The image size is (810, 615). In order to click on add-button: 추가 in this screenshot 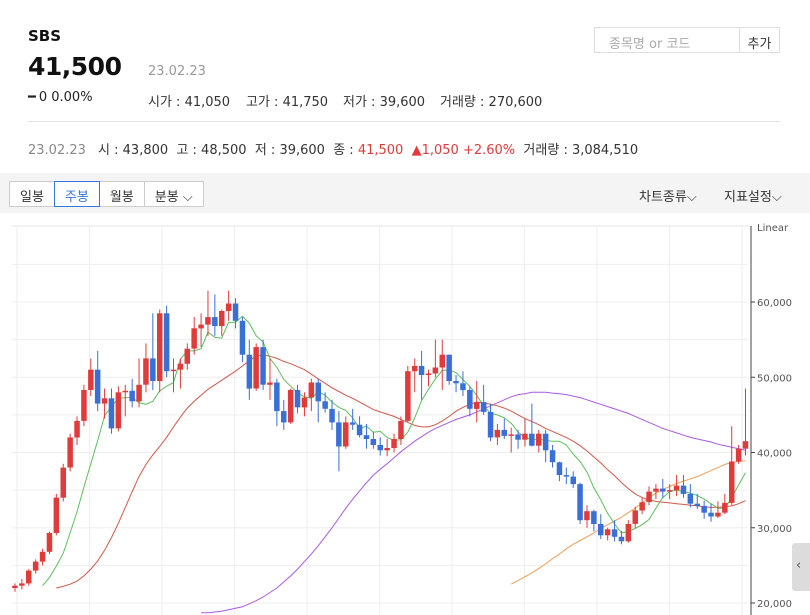, I will do `click(759, 40)`.